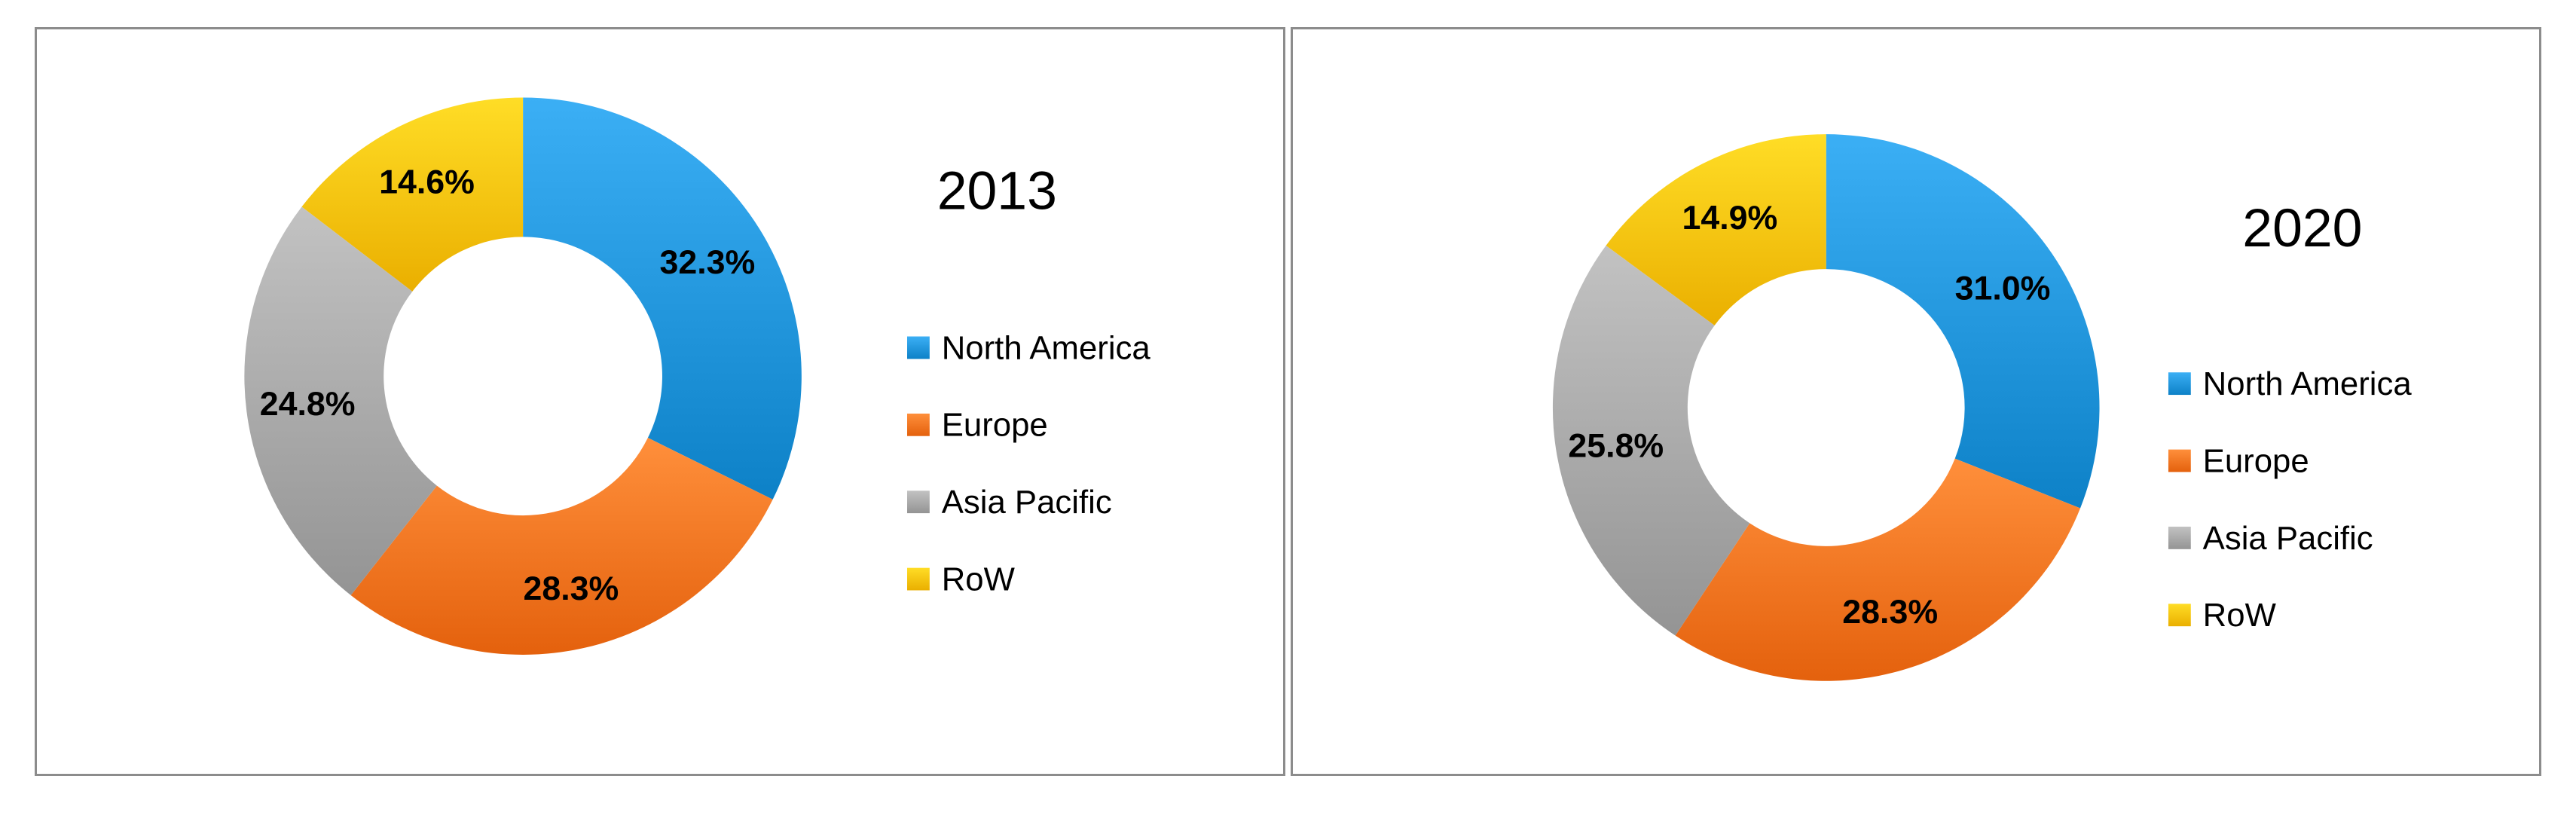 This screenshot has height=816, width=2576. Describe the element at coordinates (2302, 228) in the screenshot. I see `chart-title: 2020` at that location.